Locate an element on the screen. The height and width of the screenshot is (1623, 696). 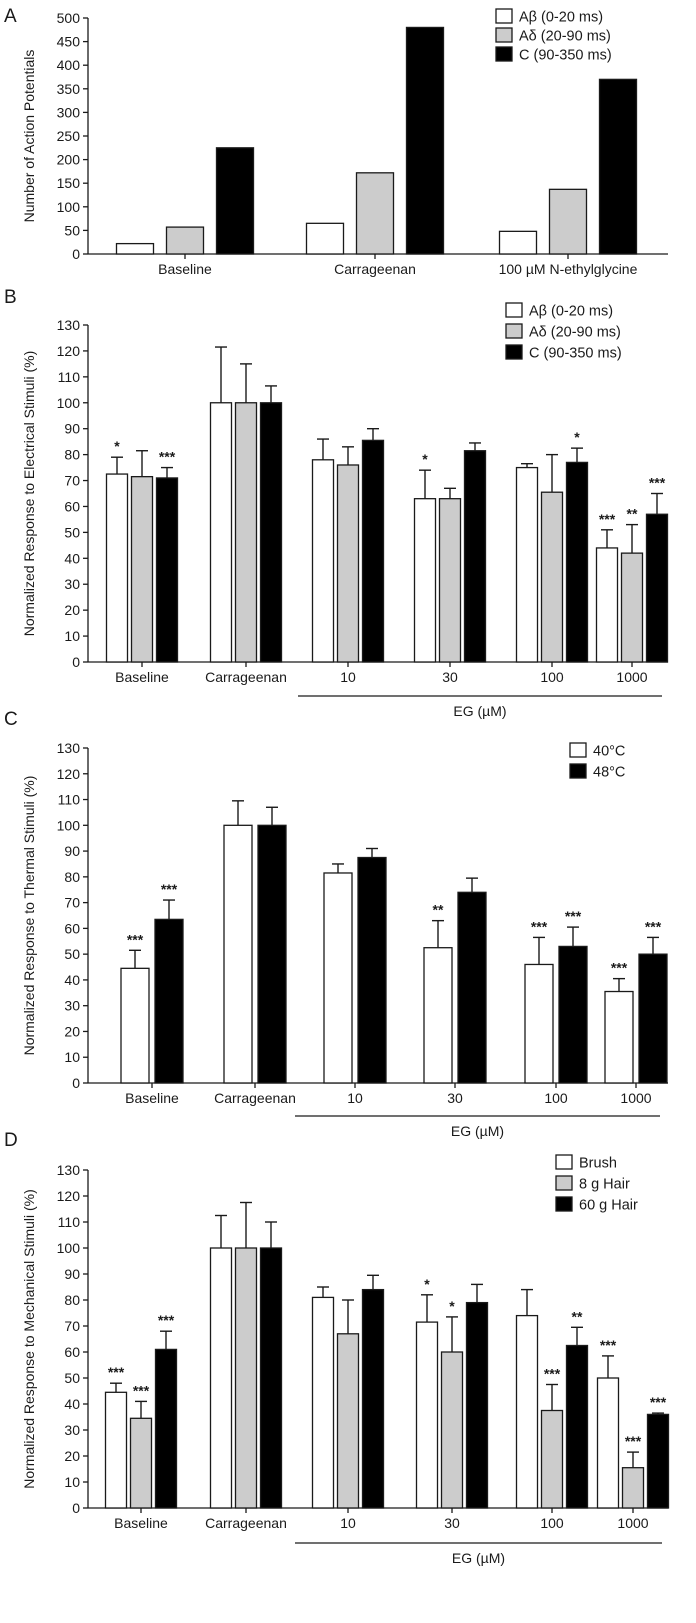
legend-label: Aβ (0-20 ms) is located at coordinates (561, 18).